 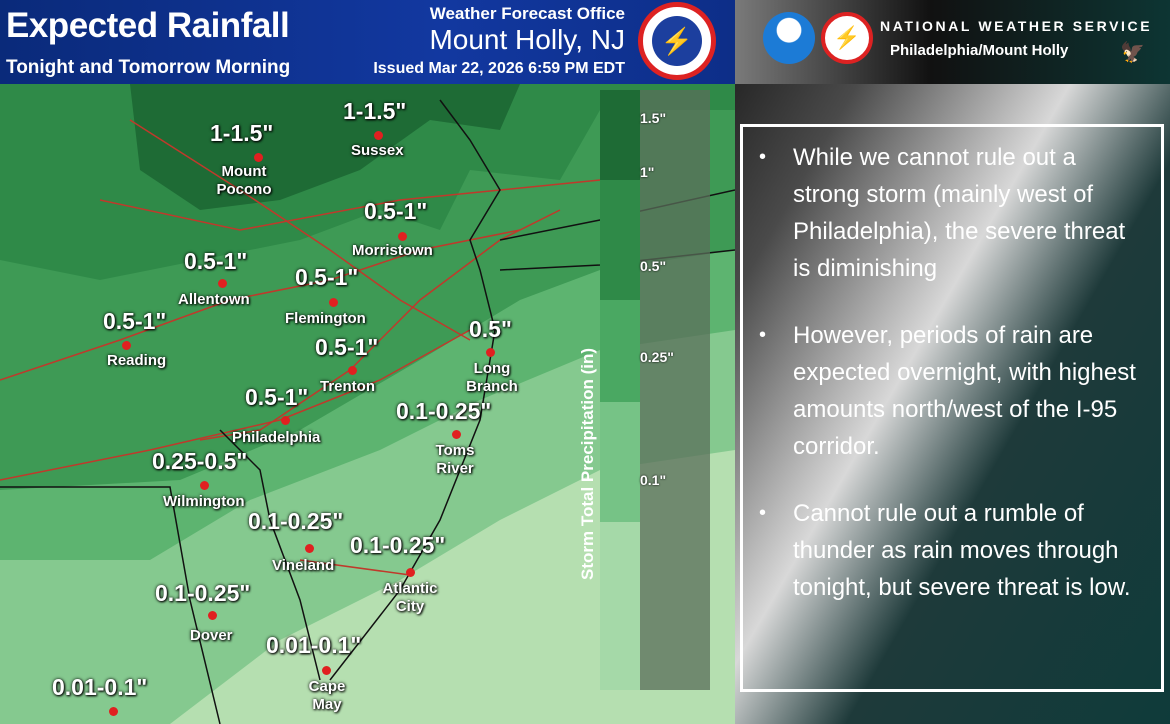 I want to click on nws-logo: ⚡, so click(x=677, y=41).